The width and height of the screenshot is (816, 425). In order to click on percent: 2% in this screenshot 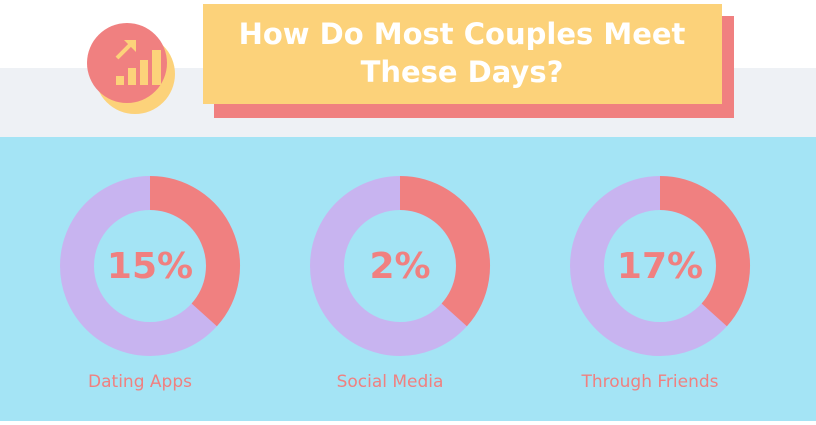, I will do `click(399, 266)`.